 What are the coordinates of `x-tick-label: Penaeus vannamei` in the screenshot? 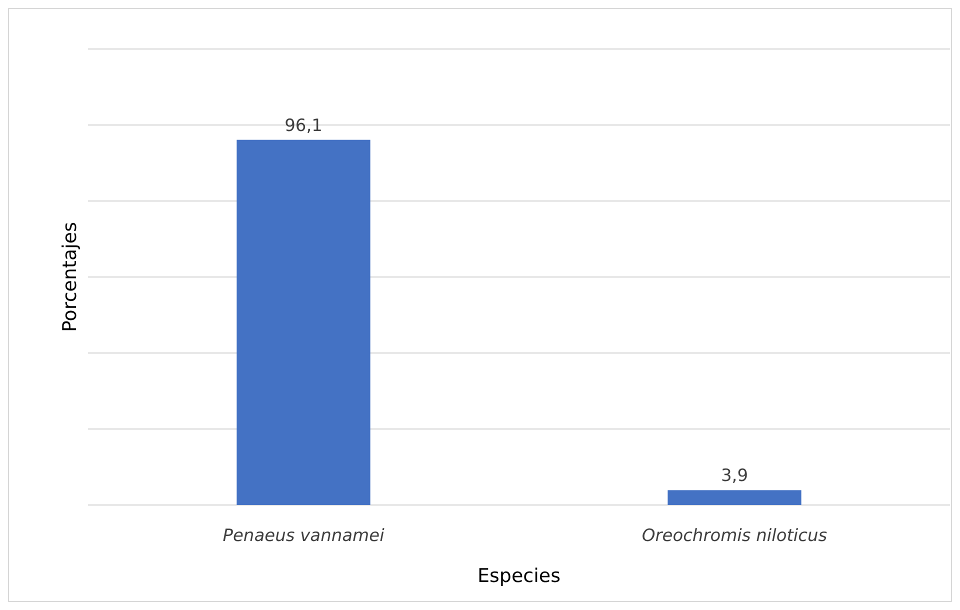 It's located at (303, 536).